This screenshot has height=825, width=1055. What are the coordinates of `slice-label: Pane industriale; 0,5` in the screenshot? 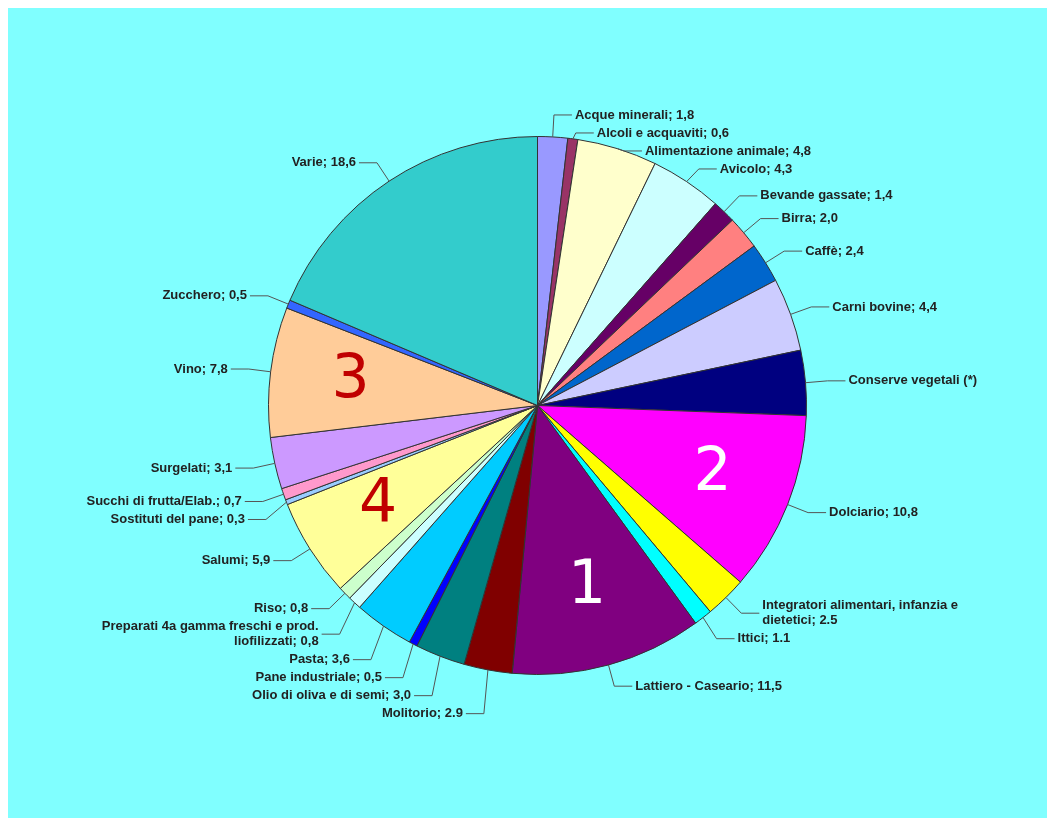 It's located at (318, 677).